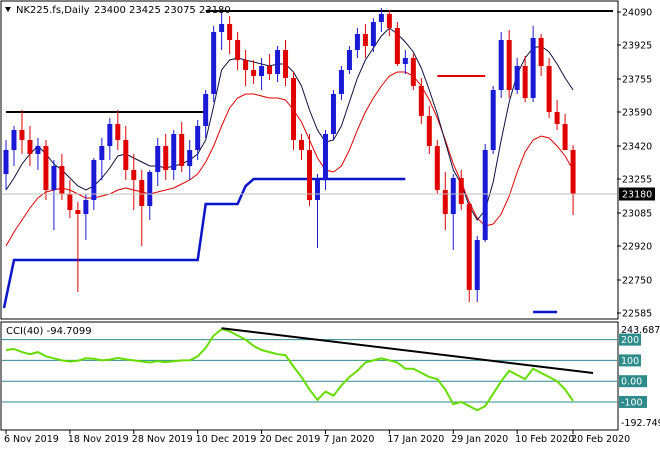 The image size is (660, 454). Describe the element at coordinates (162, 439) in the screenshot. I see `time-tick-label-2: 28 Nov 2019` at that location.